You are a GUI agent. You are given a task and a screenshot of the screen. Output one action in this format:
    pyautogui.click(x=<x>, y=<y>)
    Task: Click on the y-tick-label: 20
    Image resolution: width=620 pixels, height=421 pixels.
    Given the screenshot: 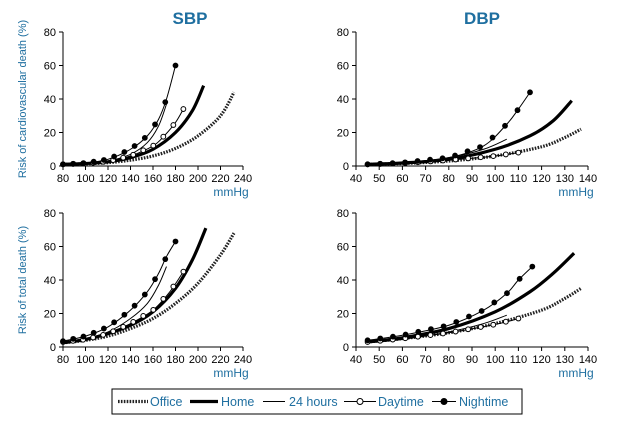 What is the action you would take?
    pyautogui.click(x=50, y=134)
    